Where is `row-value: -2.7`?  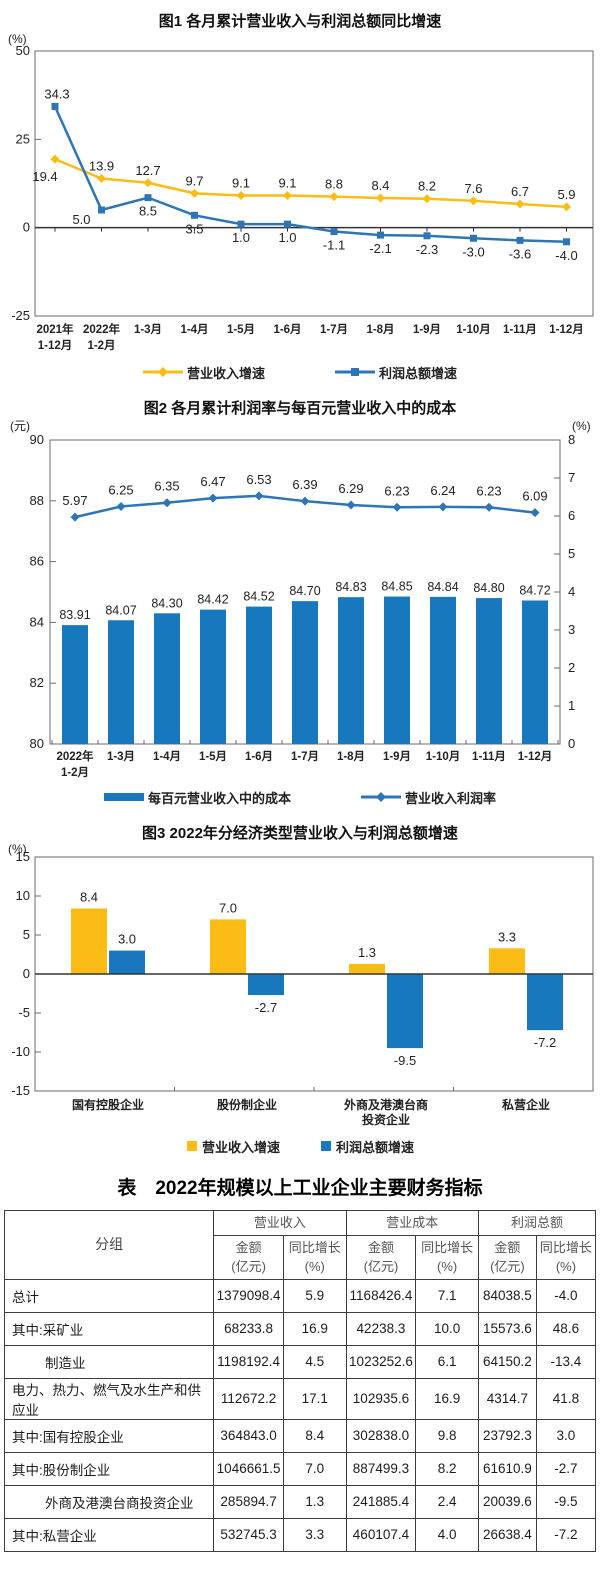 row-value: -2.7 is located at coordinates (566, 1468).